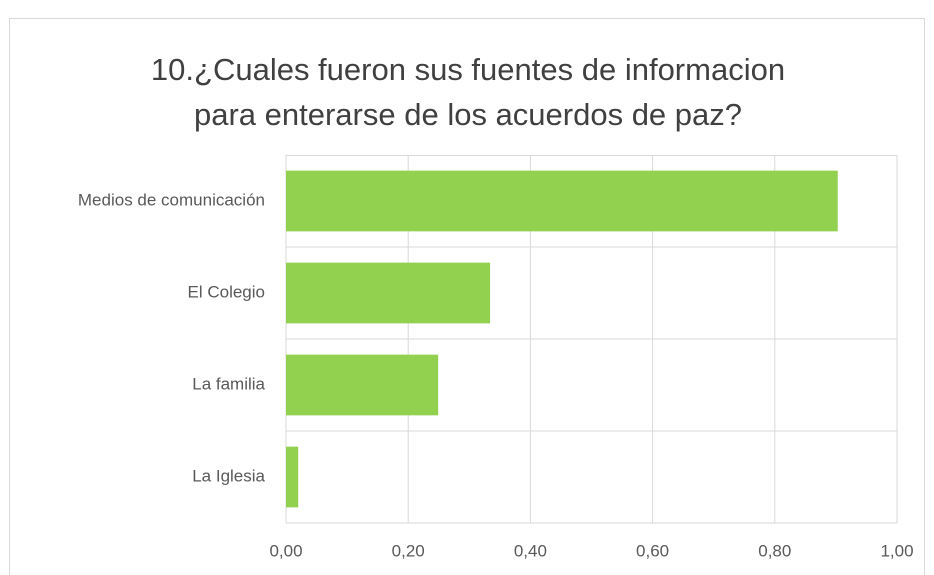  Describe the element at coordinates (896, 550) in the screenshot. I see `x-tick-label: 1,00` at that location.